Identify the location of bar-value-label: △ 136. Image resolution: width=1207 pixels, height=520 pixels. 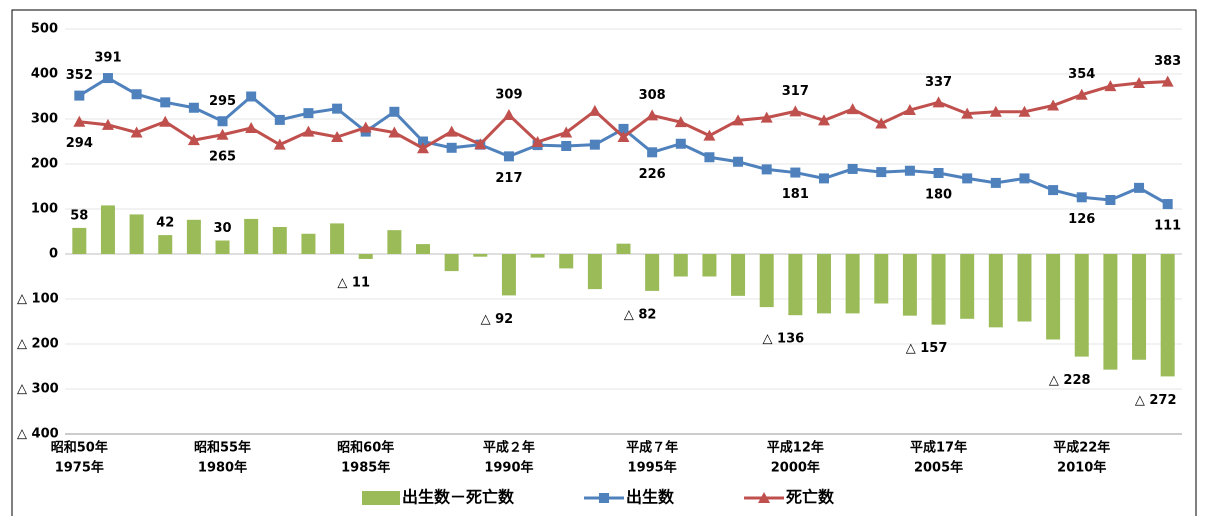
(784, 339).